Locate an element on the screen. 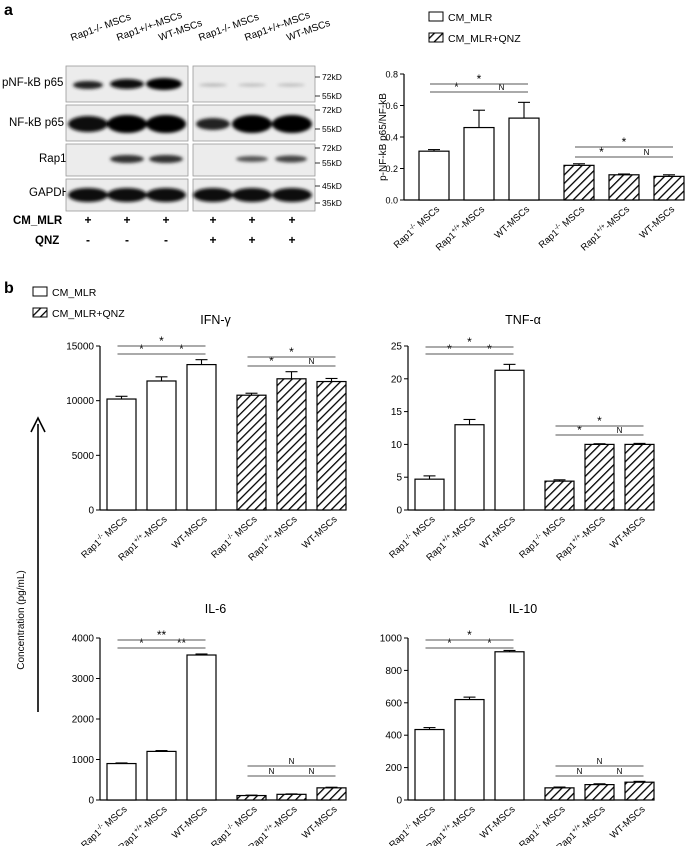 Image resolution: width=685 pixels, height=851 pixels. y-tick-label: 2000 is located at coordinates (83, 720).